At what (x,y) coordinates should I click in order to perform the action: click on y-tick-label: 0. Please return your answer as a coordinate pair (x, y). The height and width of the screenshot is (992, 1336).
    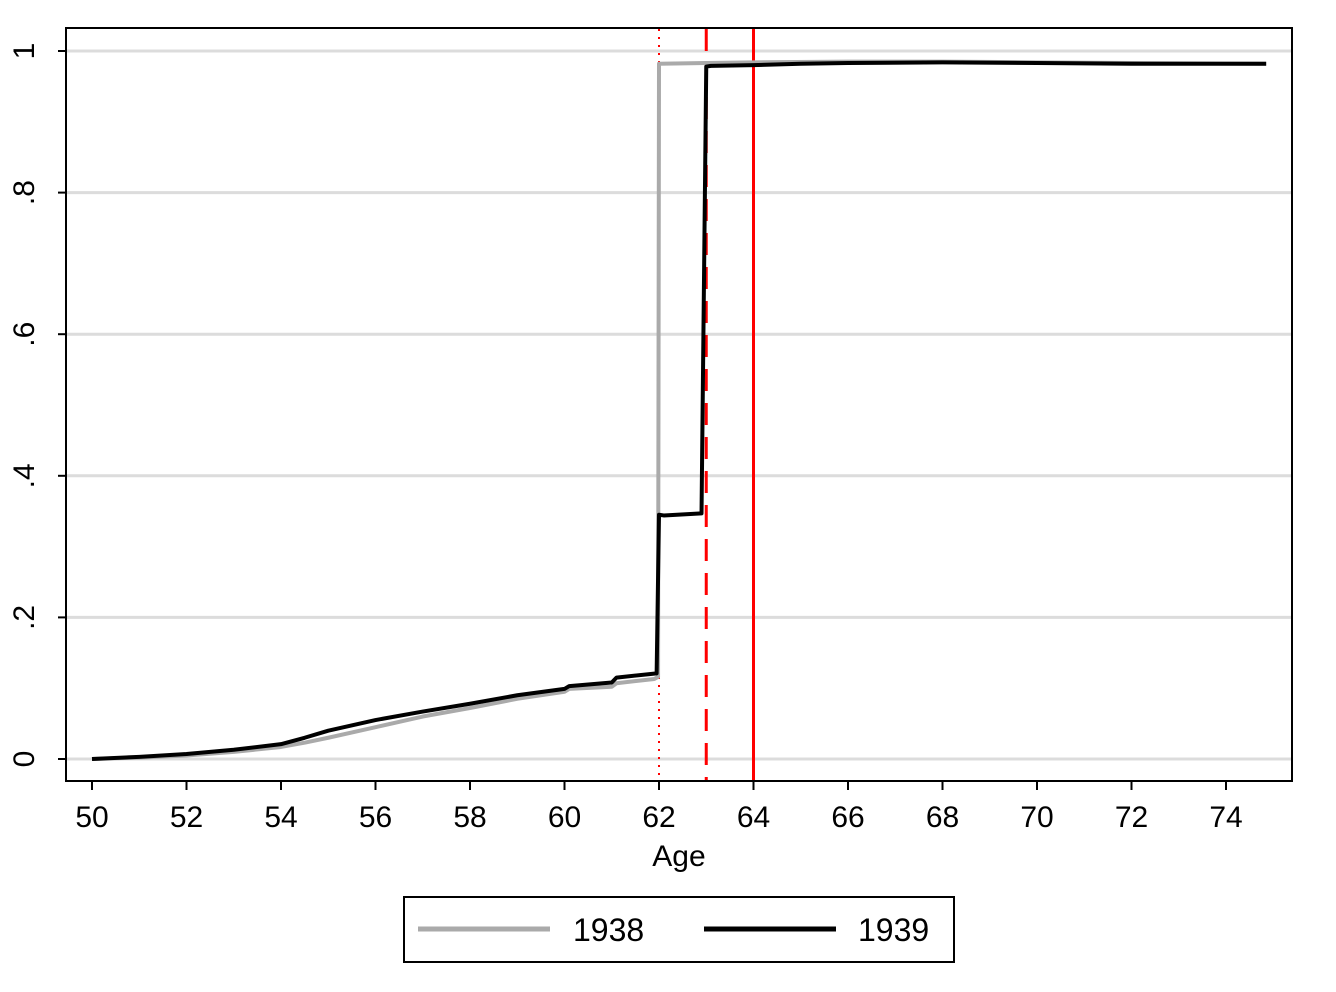
    Looking at the image, I should click on (24, 759).